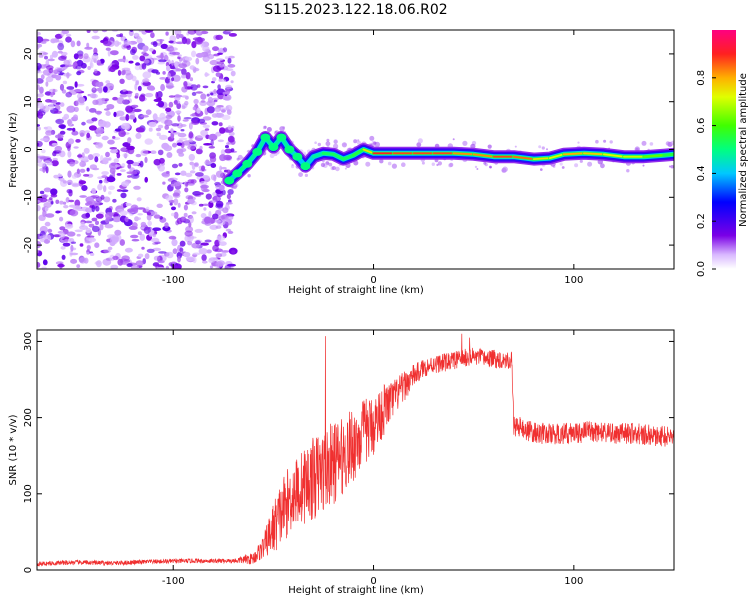 This screenshot has width=750, height=600. What do you see at coordinates (173, 581) in the screenshot?
I see `x-tick-label: -100` at bounding box center [173, 581].